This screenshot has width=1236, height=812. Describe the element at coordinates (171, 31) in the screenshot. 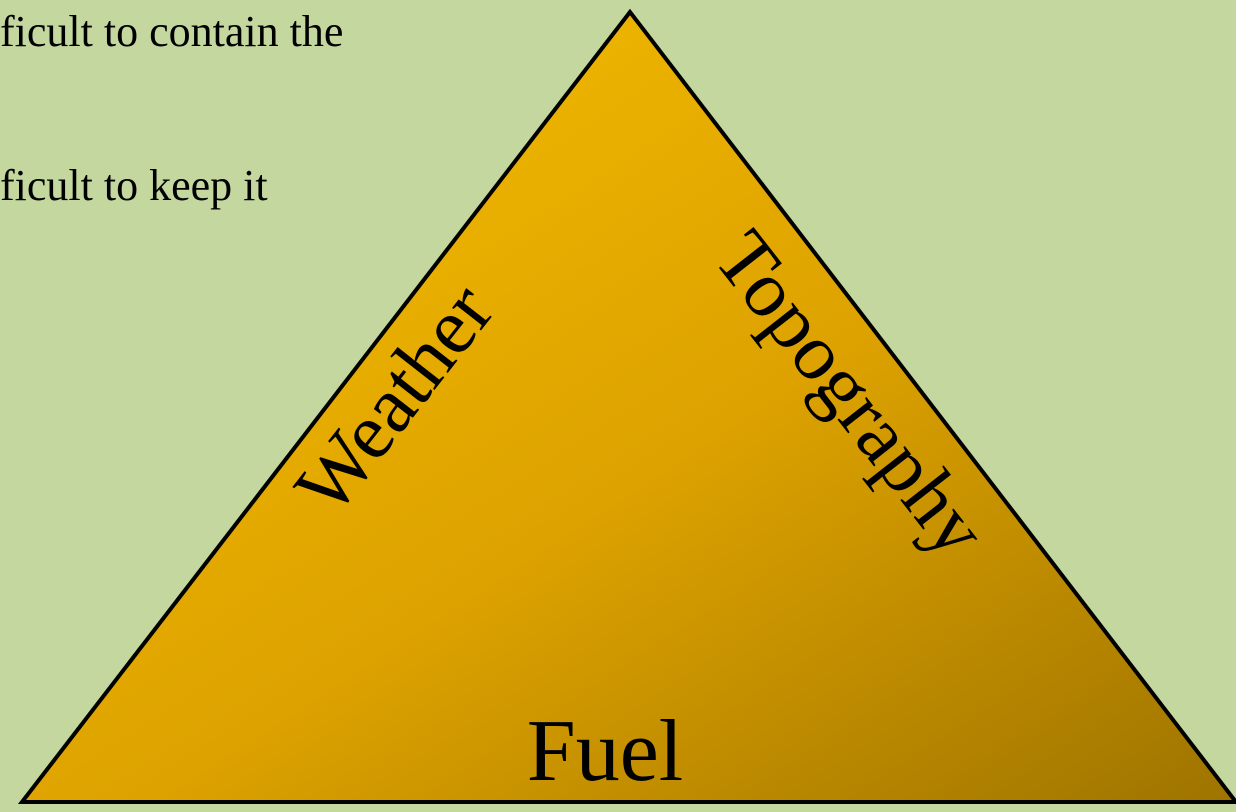

I see `text-line: ficult to contain the` at that location.